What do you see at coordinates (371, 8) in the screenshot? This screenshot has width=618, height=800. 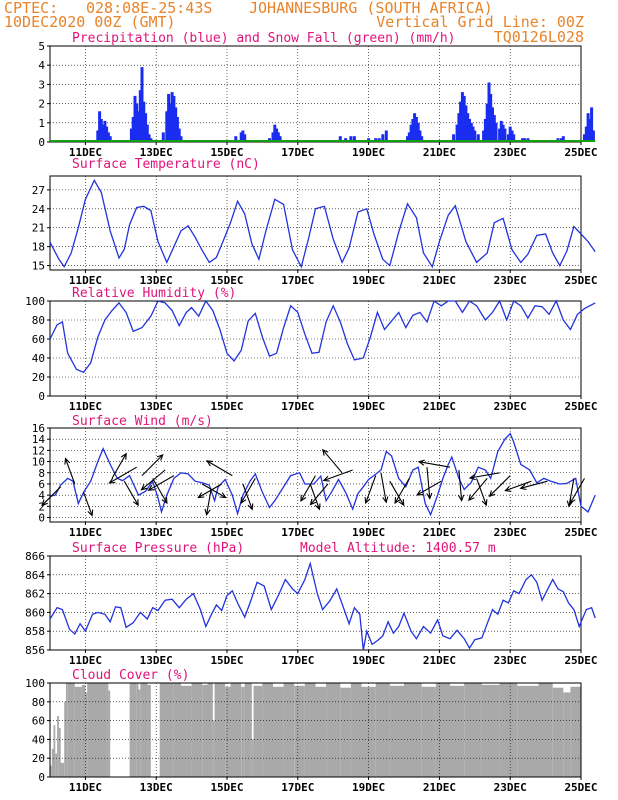 I see `location: JOHANNESBURG (SOUTH AFRICA)` at bounding box center [371, 8].